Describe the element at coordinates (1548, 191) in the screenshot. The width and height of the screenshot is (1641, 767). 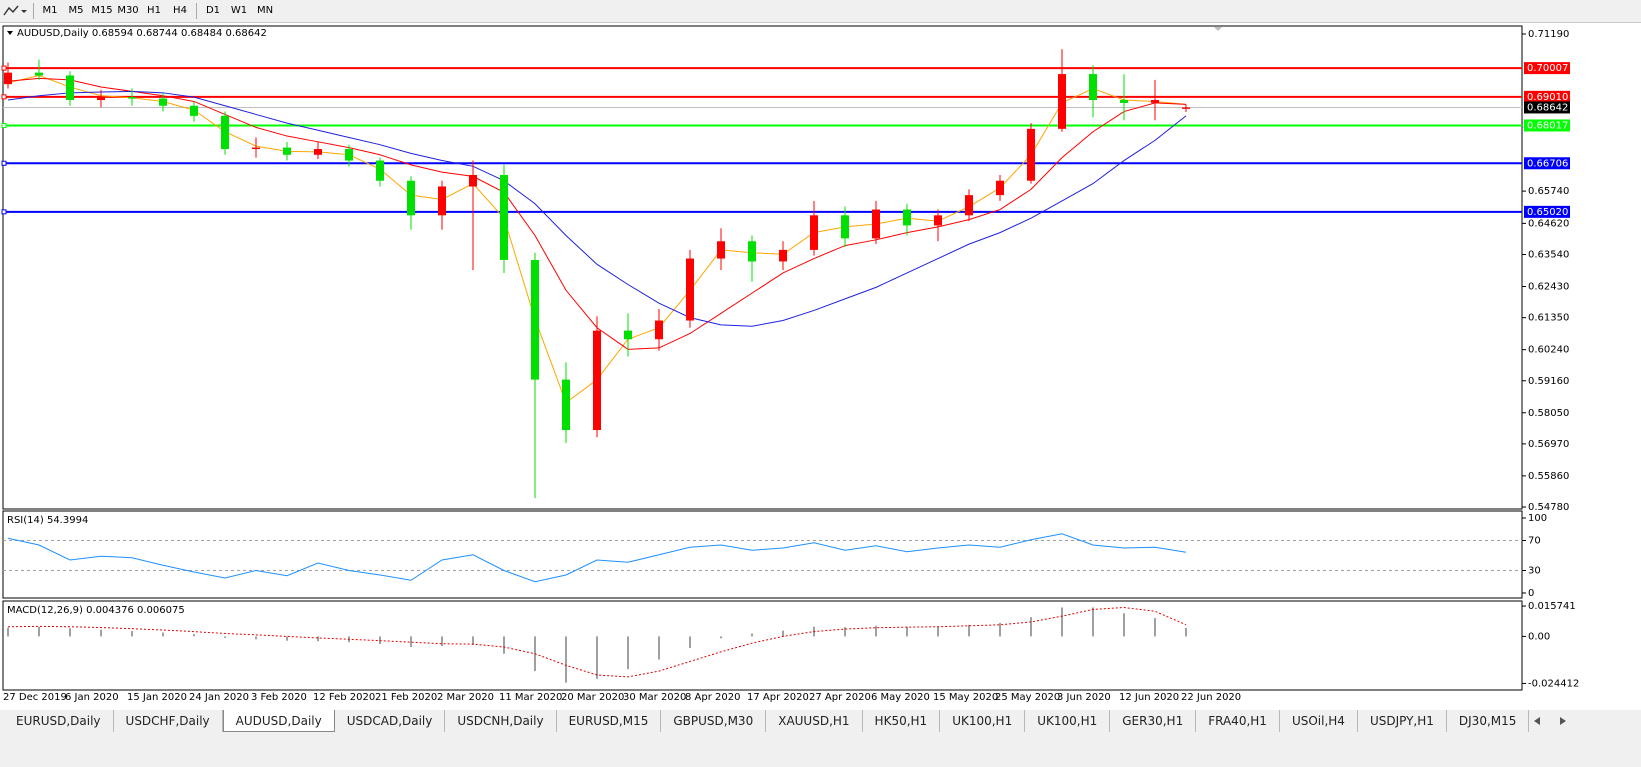
I see `y-tick-label: 0.65740` at that location.